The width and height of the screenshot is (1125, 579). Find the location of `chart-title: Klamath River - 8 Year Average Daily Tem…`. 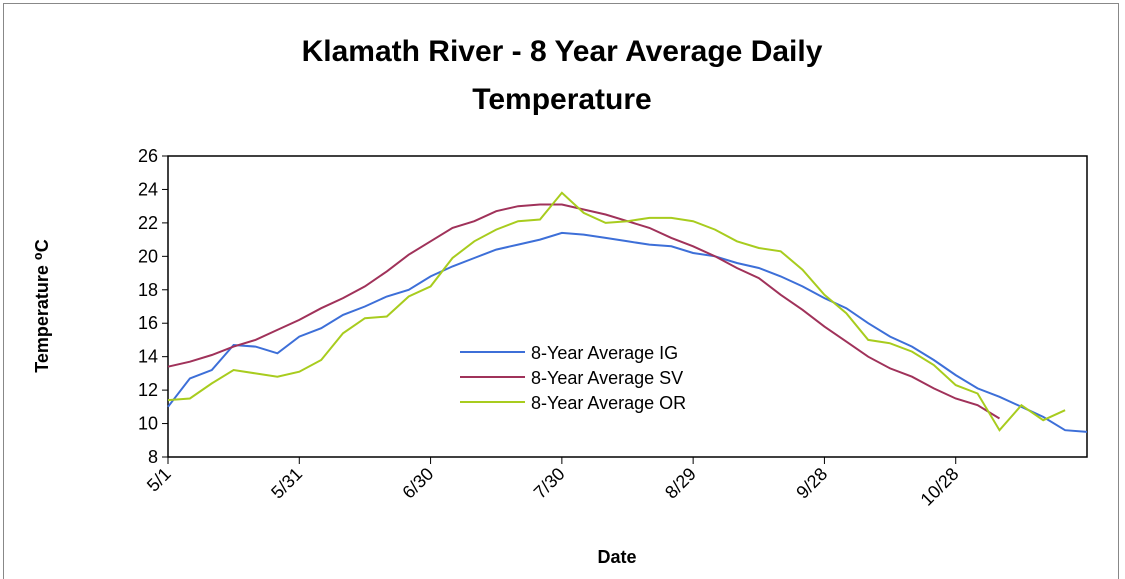

chart-title: Klamath River - 8 Year Average Daily Tem… is located at coordinates (562, 75).